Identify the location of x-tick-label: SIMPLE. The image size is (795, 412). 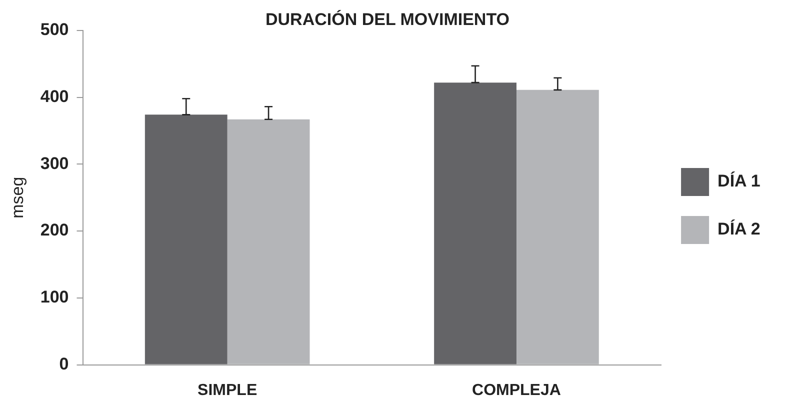
(228, 390).